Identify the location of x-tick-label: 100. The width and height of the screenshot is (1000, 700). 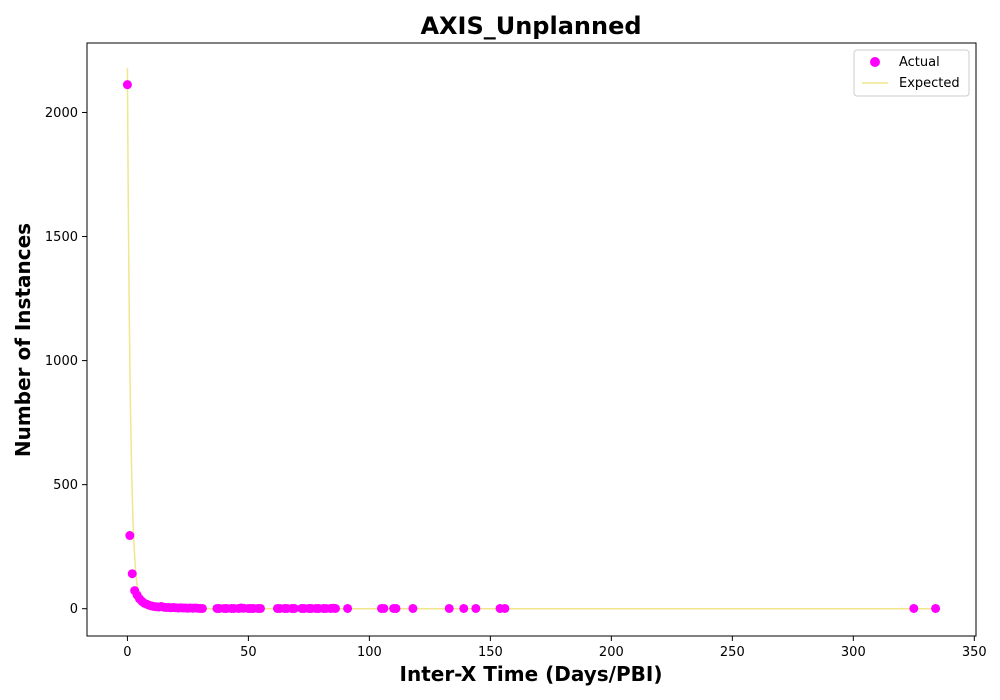
(369, 652).